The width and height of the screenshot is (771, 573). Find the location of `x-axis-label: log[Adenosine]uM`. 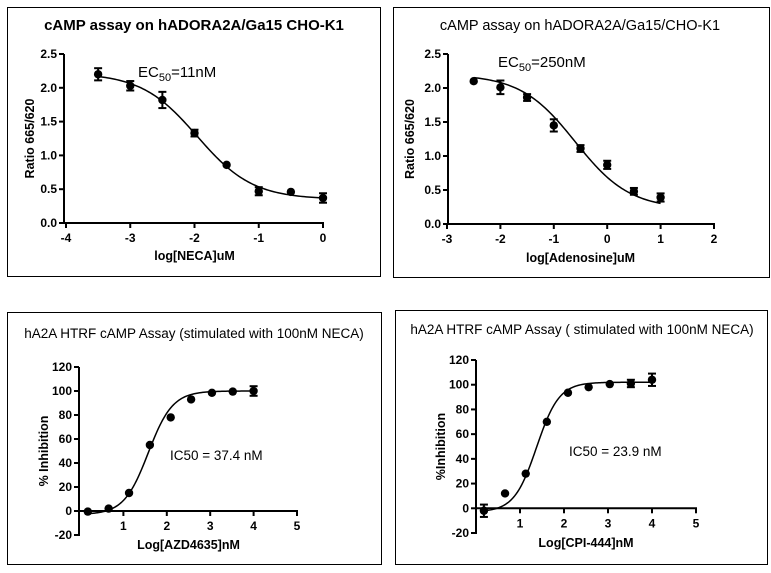

x-axis-label: log[Adenosine]uM is located at coordinates (580, 258).